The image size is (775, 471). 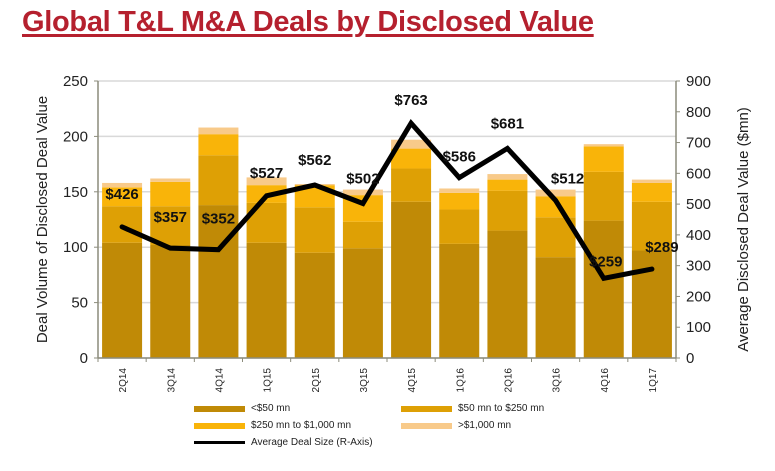 I want to click on data-label: $681, so click(x=507, y=123).